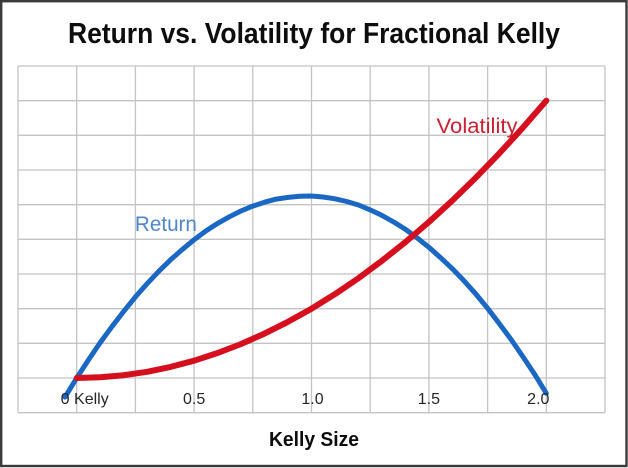  Describe the element at coordinates (312, 399) in the screenshot. I see `x-tick-label: 1.0` at that location.